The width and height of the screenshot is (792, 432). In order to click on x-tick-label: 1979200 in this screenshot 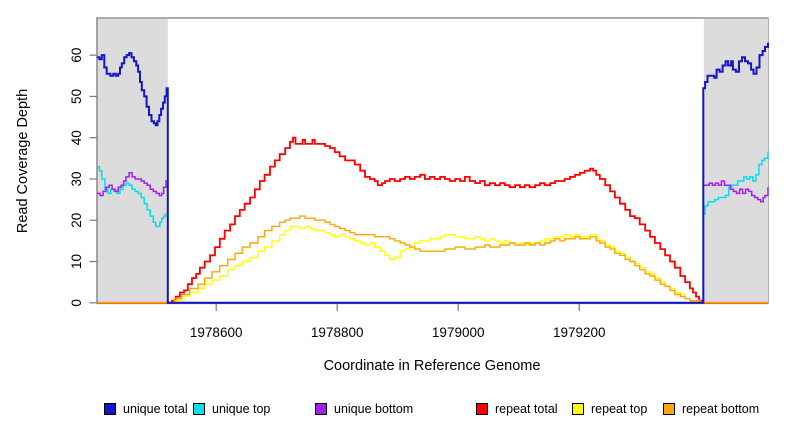, I will do `click(579, 332)`.